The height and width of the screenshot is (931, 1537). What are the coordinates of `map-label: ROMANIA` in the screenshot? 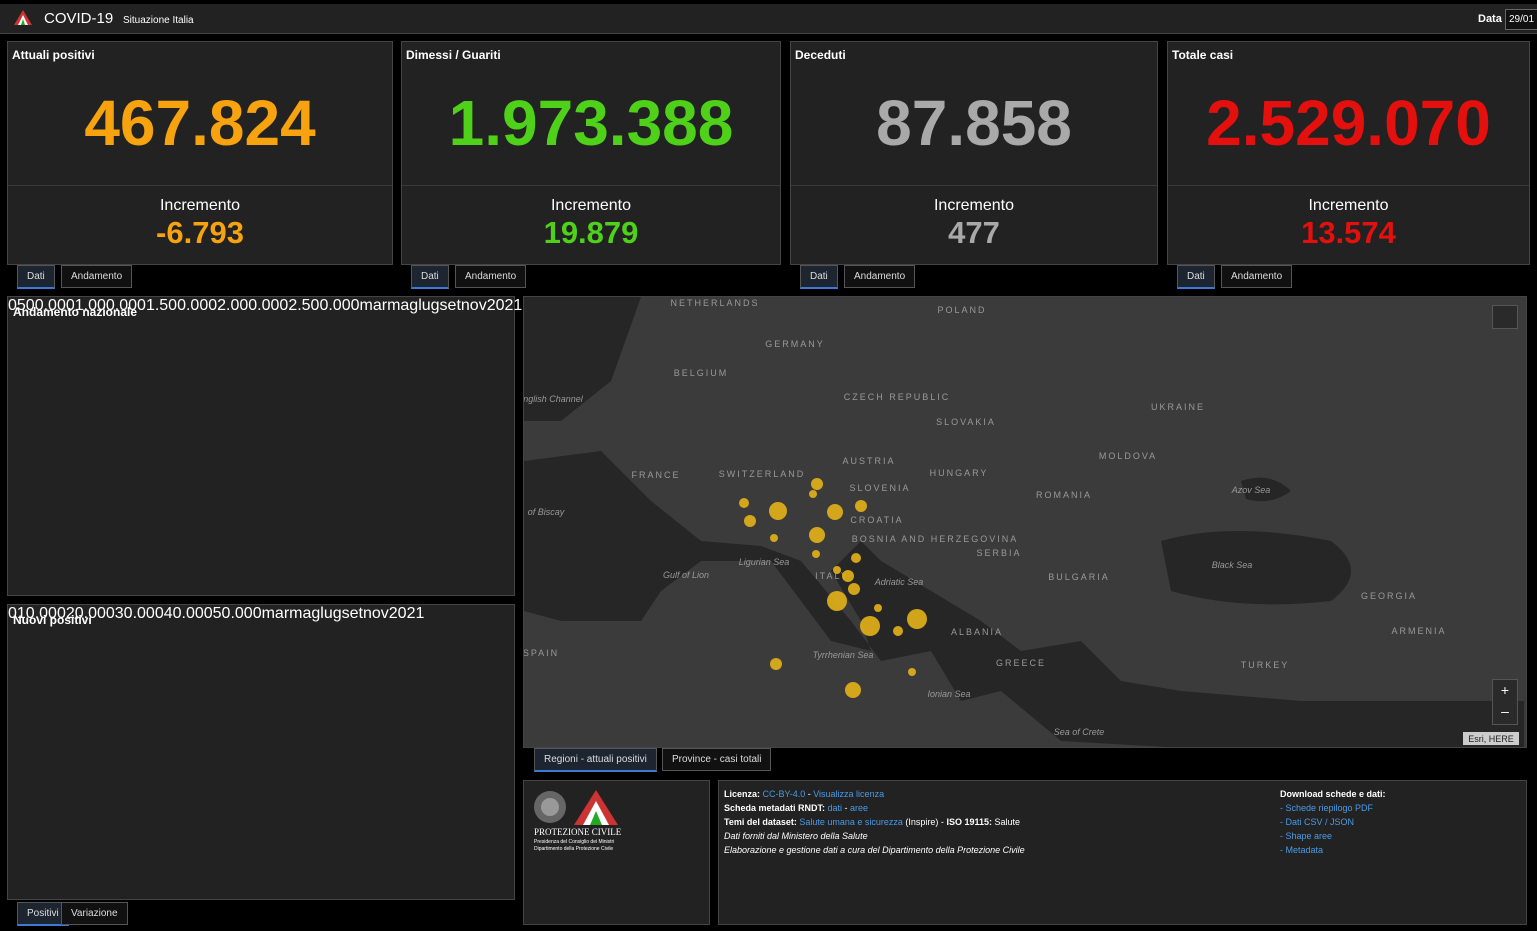 It's located at (1064, 495).